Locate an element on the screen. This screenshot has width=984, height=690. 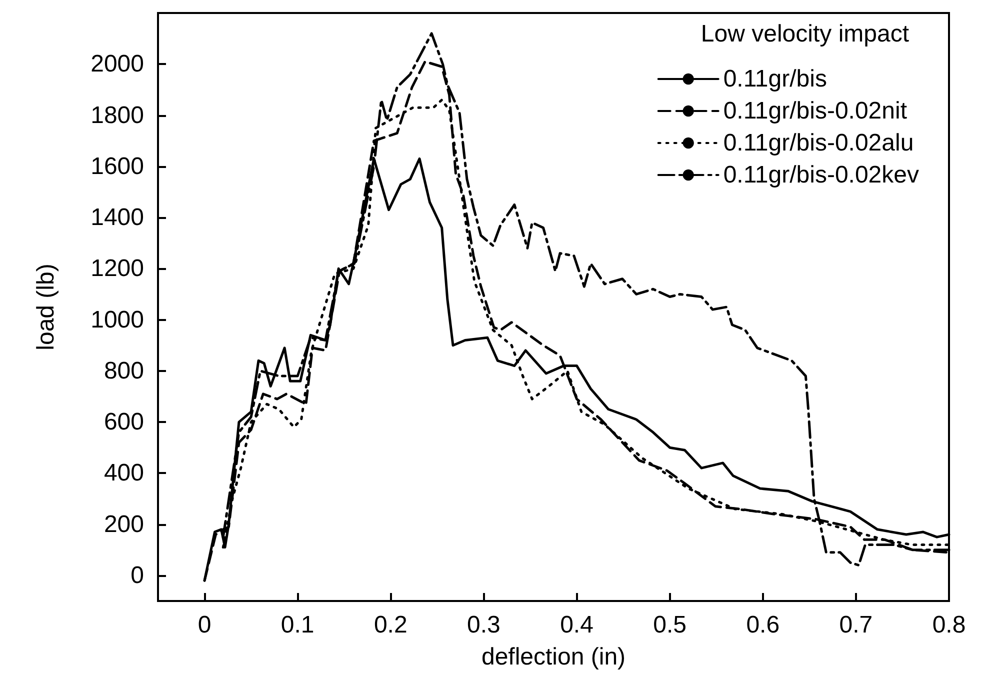
x-tick-label: 0.4 is located at coordinates (577, 625).